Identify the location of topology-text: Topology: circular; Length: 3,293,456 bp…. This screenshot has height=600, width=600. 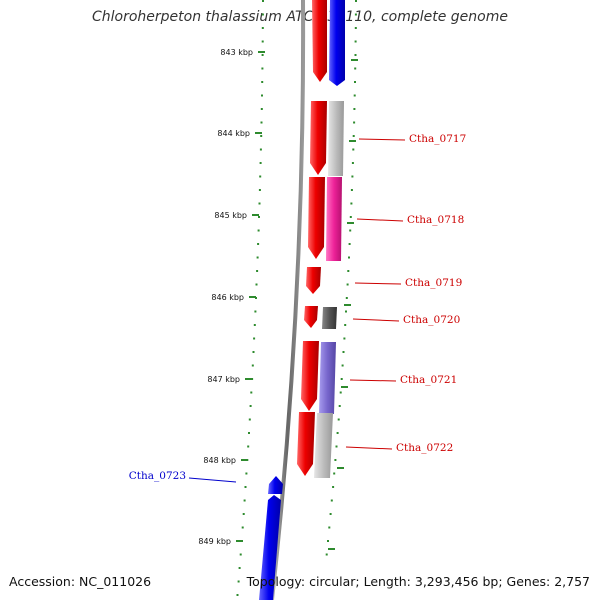
(418, 581).